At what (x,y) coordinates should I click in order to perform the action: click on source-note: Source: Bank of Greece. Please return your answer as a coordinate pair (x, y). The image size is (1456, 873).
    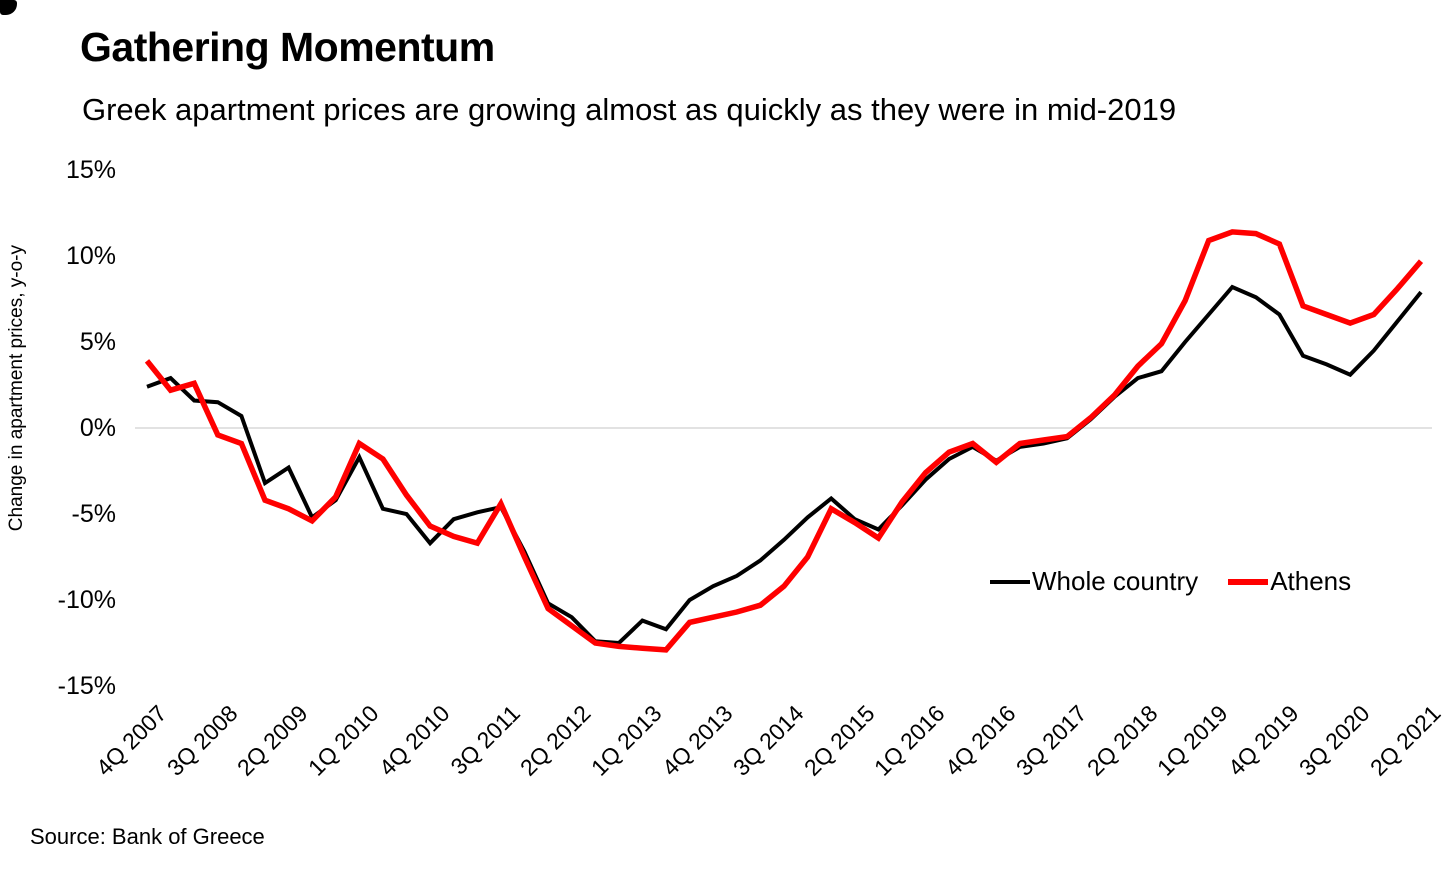
    Looking at the image, I should click on (147, 836).